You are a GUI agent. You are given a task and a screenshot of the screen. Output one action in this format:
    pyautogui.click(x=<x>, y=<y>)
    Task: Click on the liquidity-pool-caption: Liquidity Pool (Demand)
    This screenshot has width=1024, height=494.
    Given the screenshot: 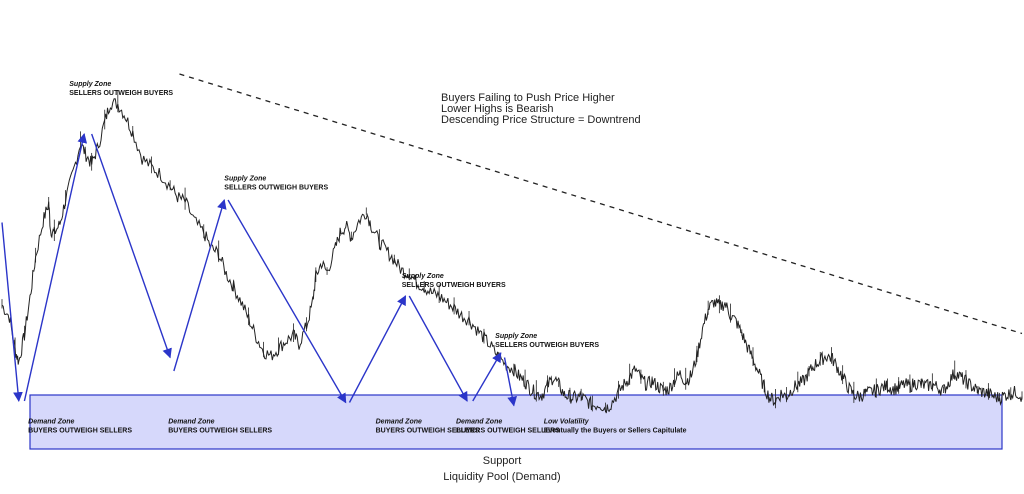 What is the action you would take?
    pyautogui.click(x=501, y=477)
    